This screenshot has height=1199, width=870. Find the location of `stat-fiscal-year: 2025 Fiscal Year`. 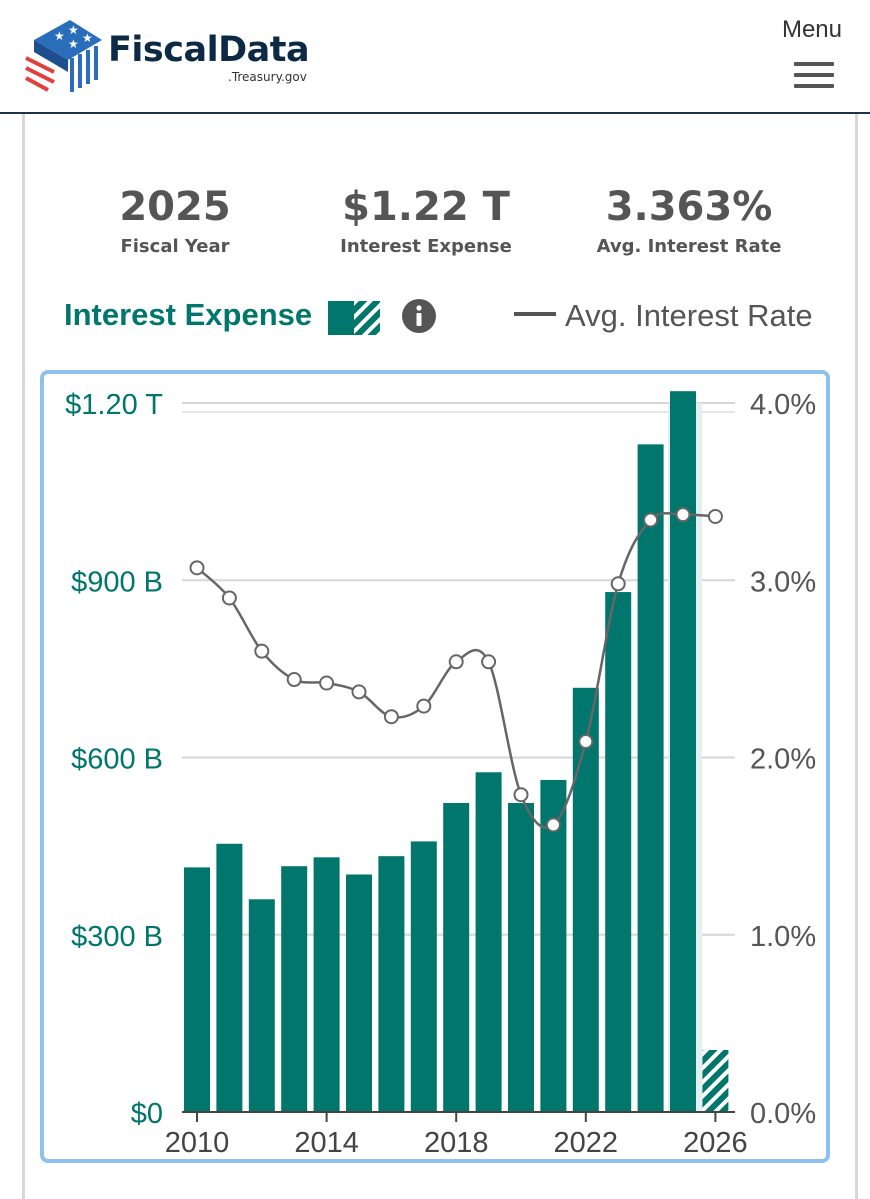

stat-fiscal-year: 2025 Fiscal Year is located at coordinates (175, 220).